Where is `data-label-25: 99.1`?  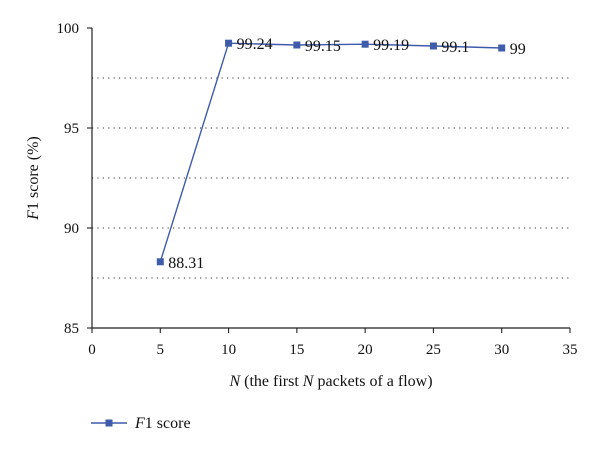
data-label-25: 99.1 is located at coordinates (455, 47).